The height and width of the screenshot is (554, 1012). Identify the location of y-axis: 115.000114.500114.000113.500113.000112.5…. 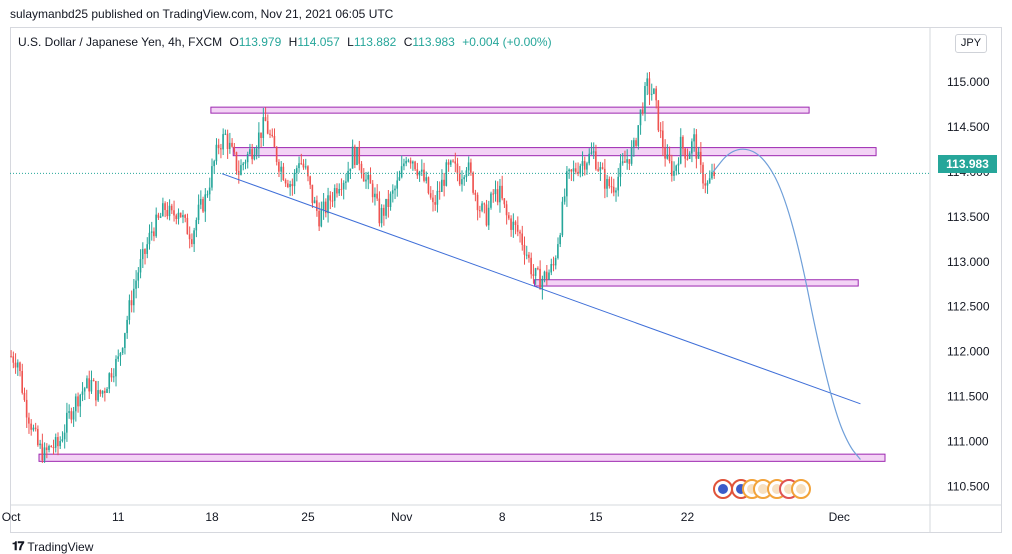
(968, 284).